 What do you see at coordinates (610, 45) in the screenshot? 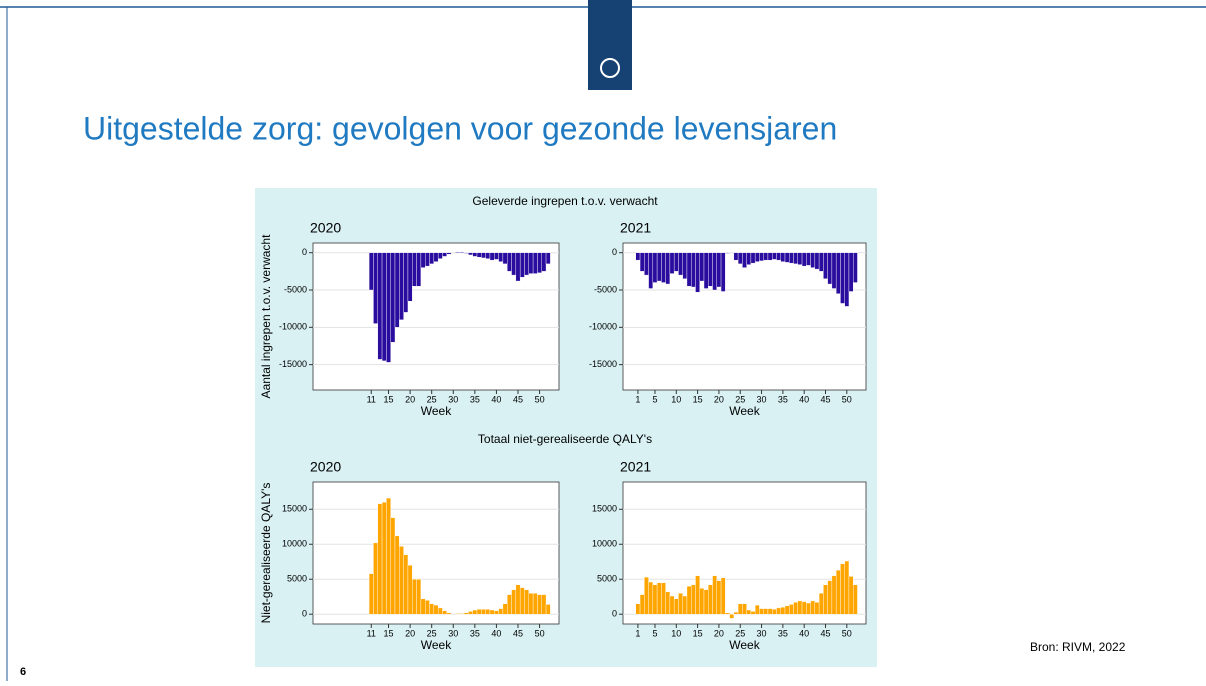
I see `logo` at bounding box center [610, 45].